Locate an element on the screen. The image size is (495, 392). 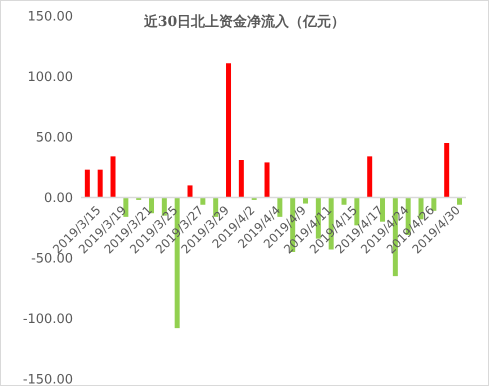
y-tick-label: 150.00 is located at coordinates (50, 17).